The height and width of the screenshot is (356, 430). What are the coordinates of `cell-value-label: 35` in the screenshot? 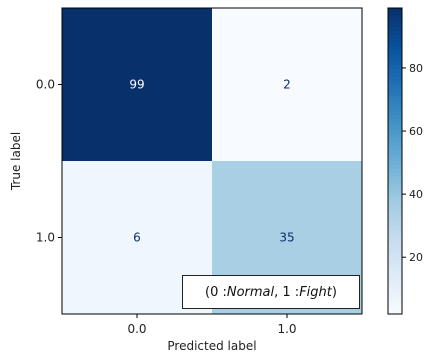 It's located at (286, 238).